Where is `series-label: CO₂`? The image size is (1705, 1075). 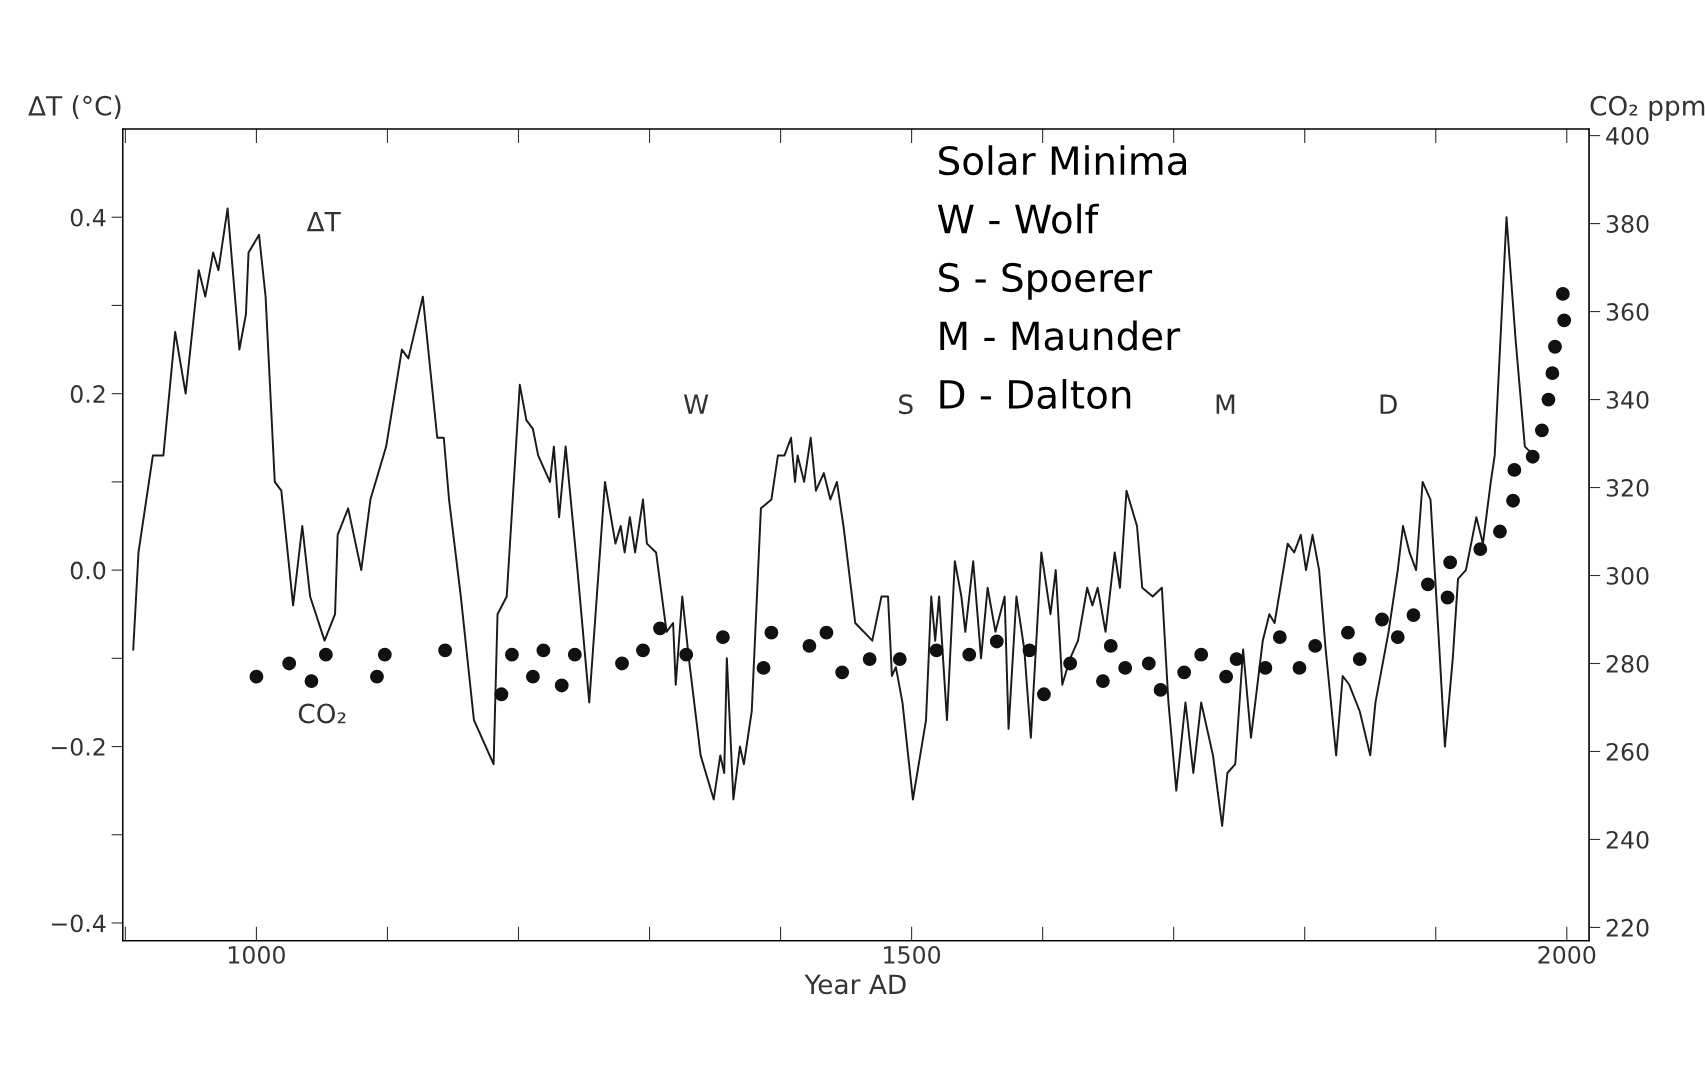 series-label: CO₂ is located at coordinates (322, 713).